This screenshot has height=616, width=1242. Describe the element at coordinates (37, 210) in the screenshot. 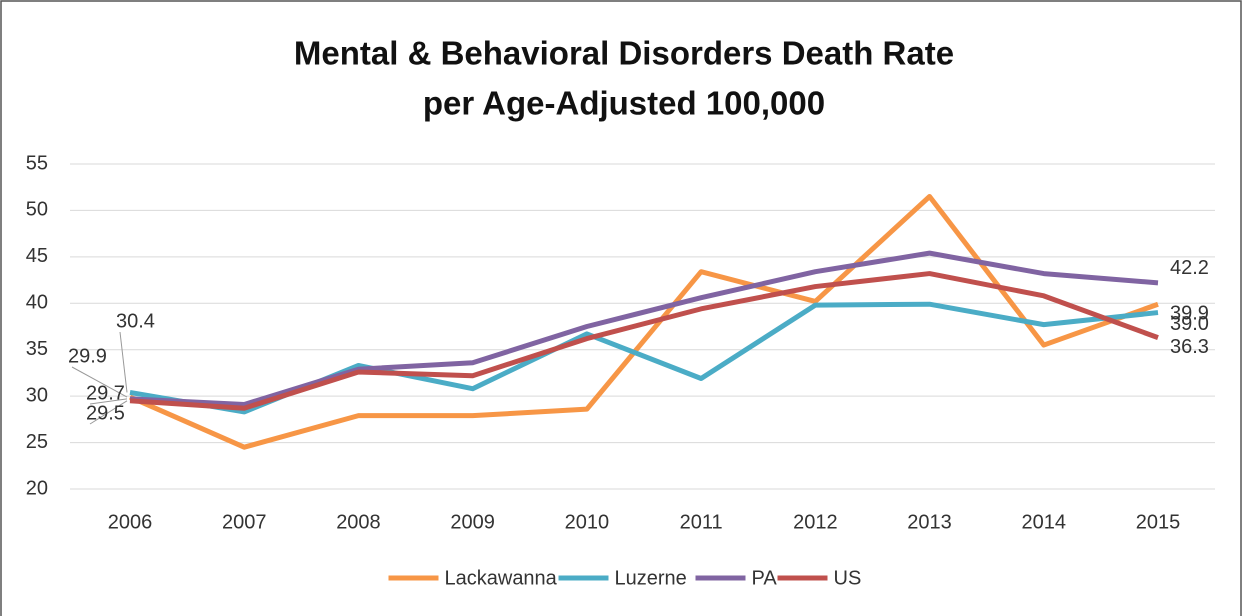

I see `y-tick-label: 50` at that location.